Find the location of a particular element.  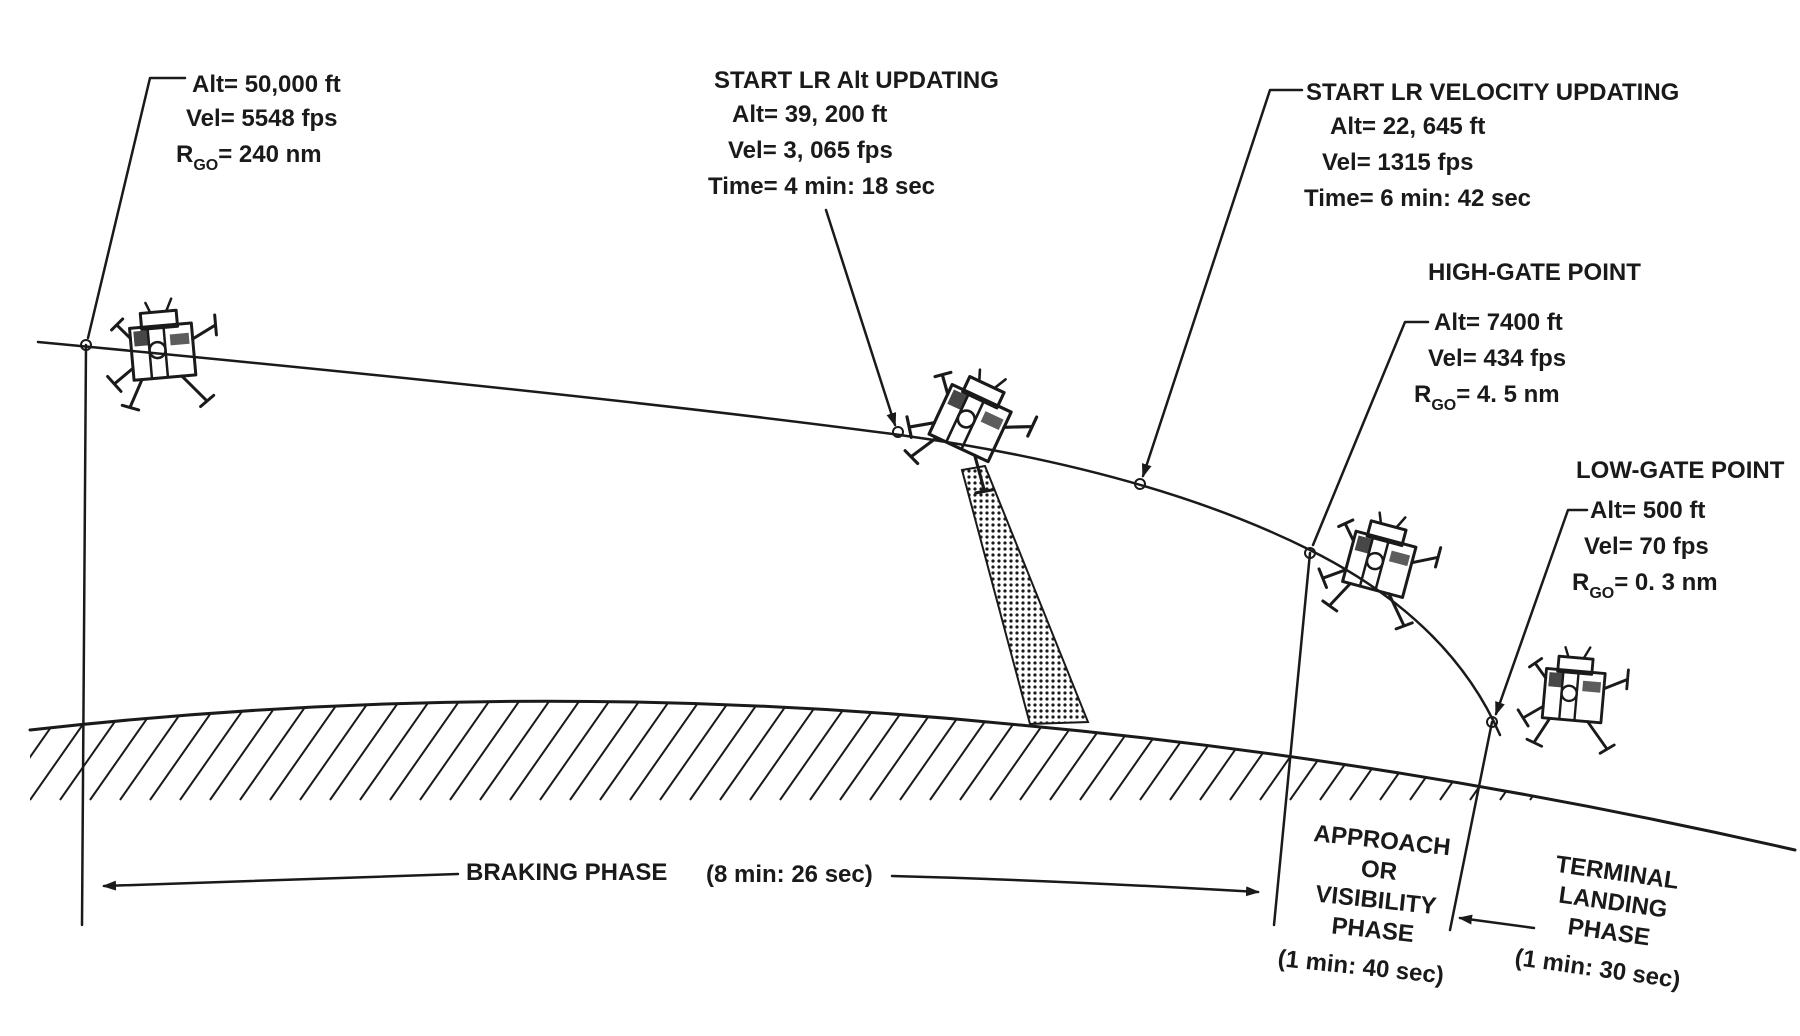

svg-text: RGO= 240 nm is located at coordinates (249, 157).